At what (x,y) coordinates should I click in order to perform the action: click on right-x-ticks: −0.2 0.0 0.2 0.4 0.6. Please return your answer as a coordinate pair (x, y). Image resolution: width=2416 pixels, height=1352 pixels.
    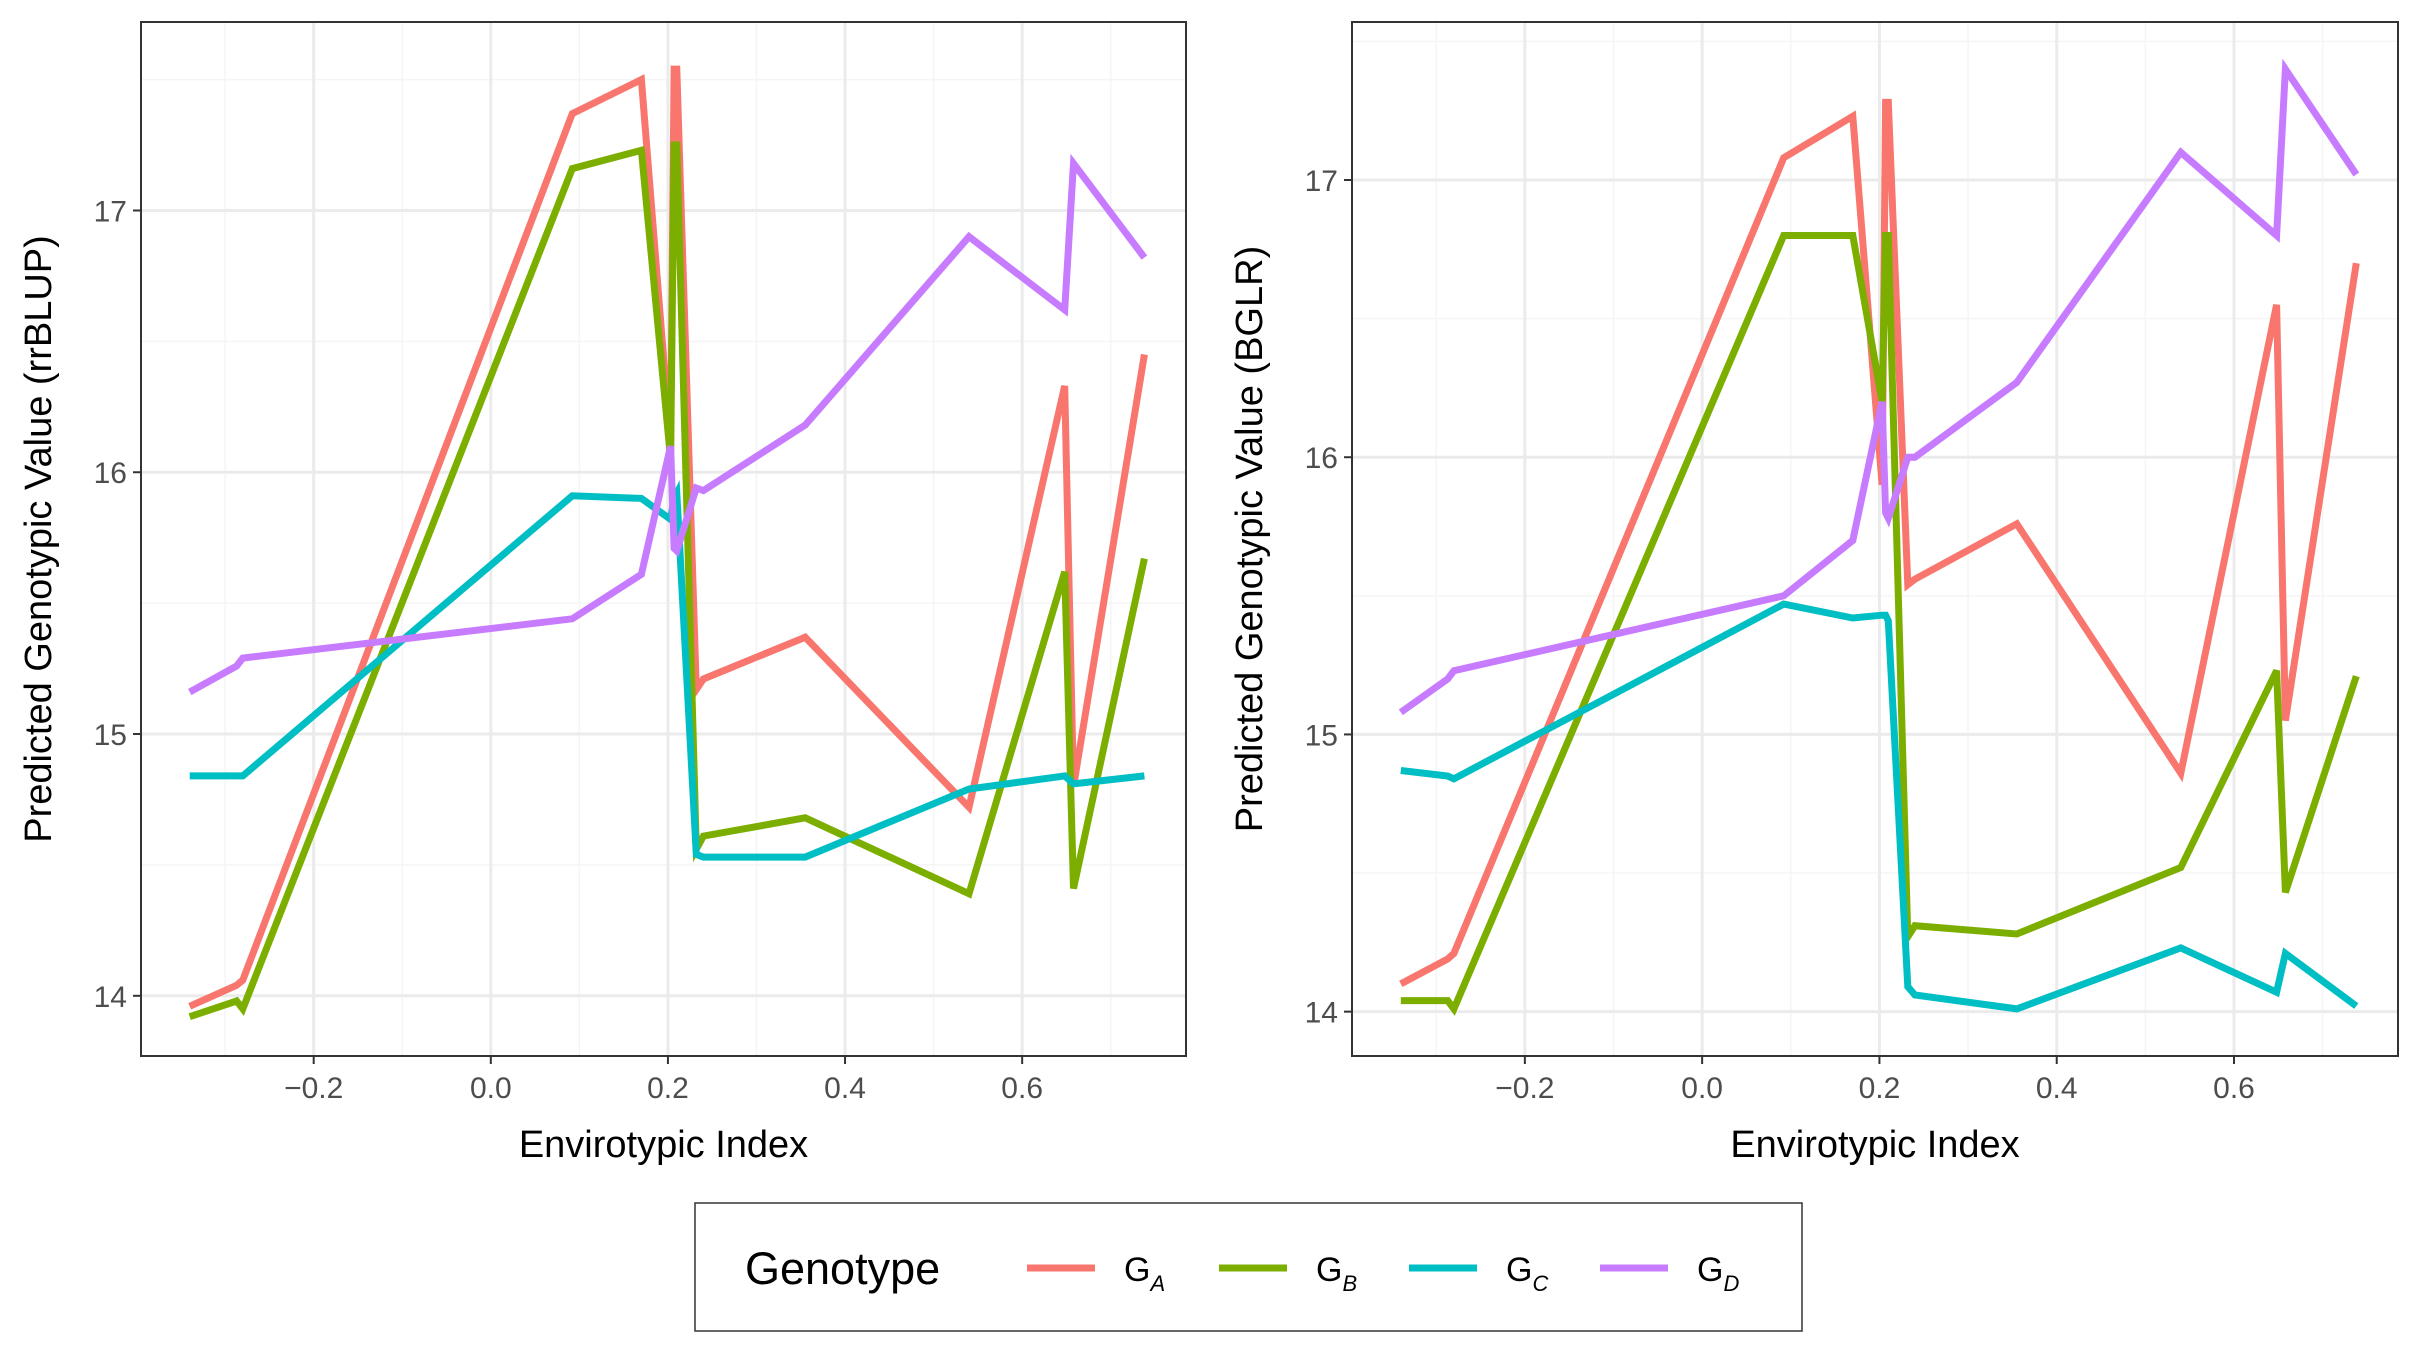
    Looking at the image, I should click on (1875, 1080).